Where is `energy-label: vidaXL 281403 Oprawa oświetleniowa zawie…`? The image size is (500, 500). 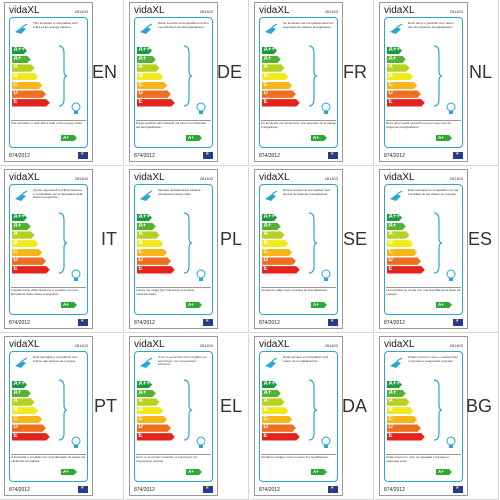 energy-label: vidaXL 281403 Oprawa oświetleniowa zawie… is located at coordinates (173, 249).